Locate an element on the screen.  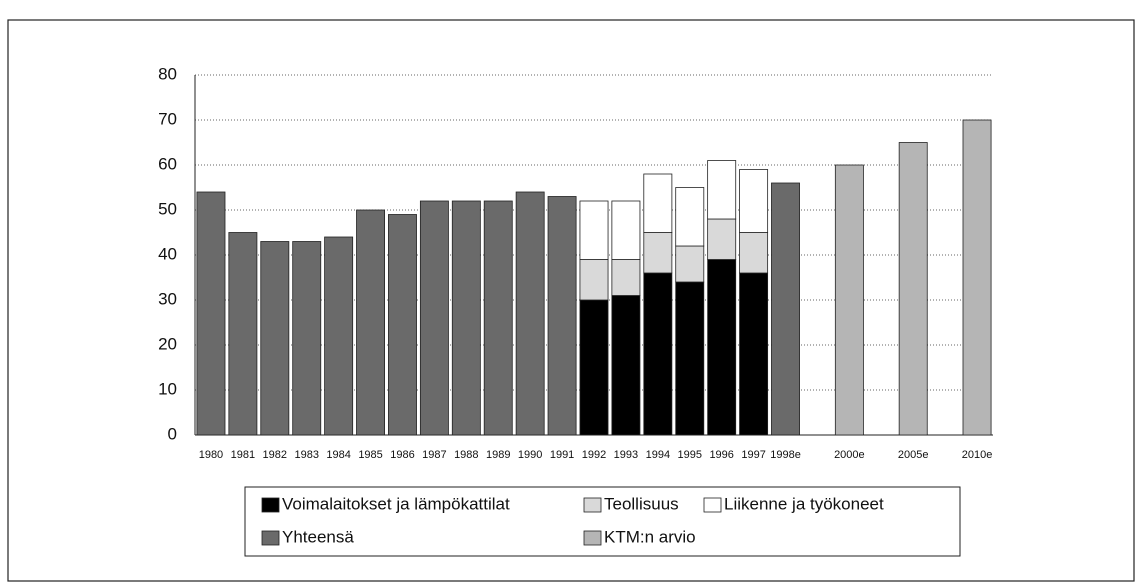
legend-label: Teollisuus is located at coordinates (641, 503).